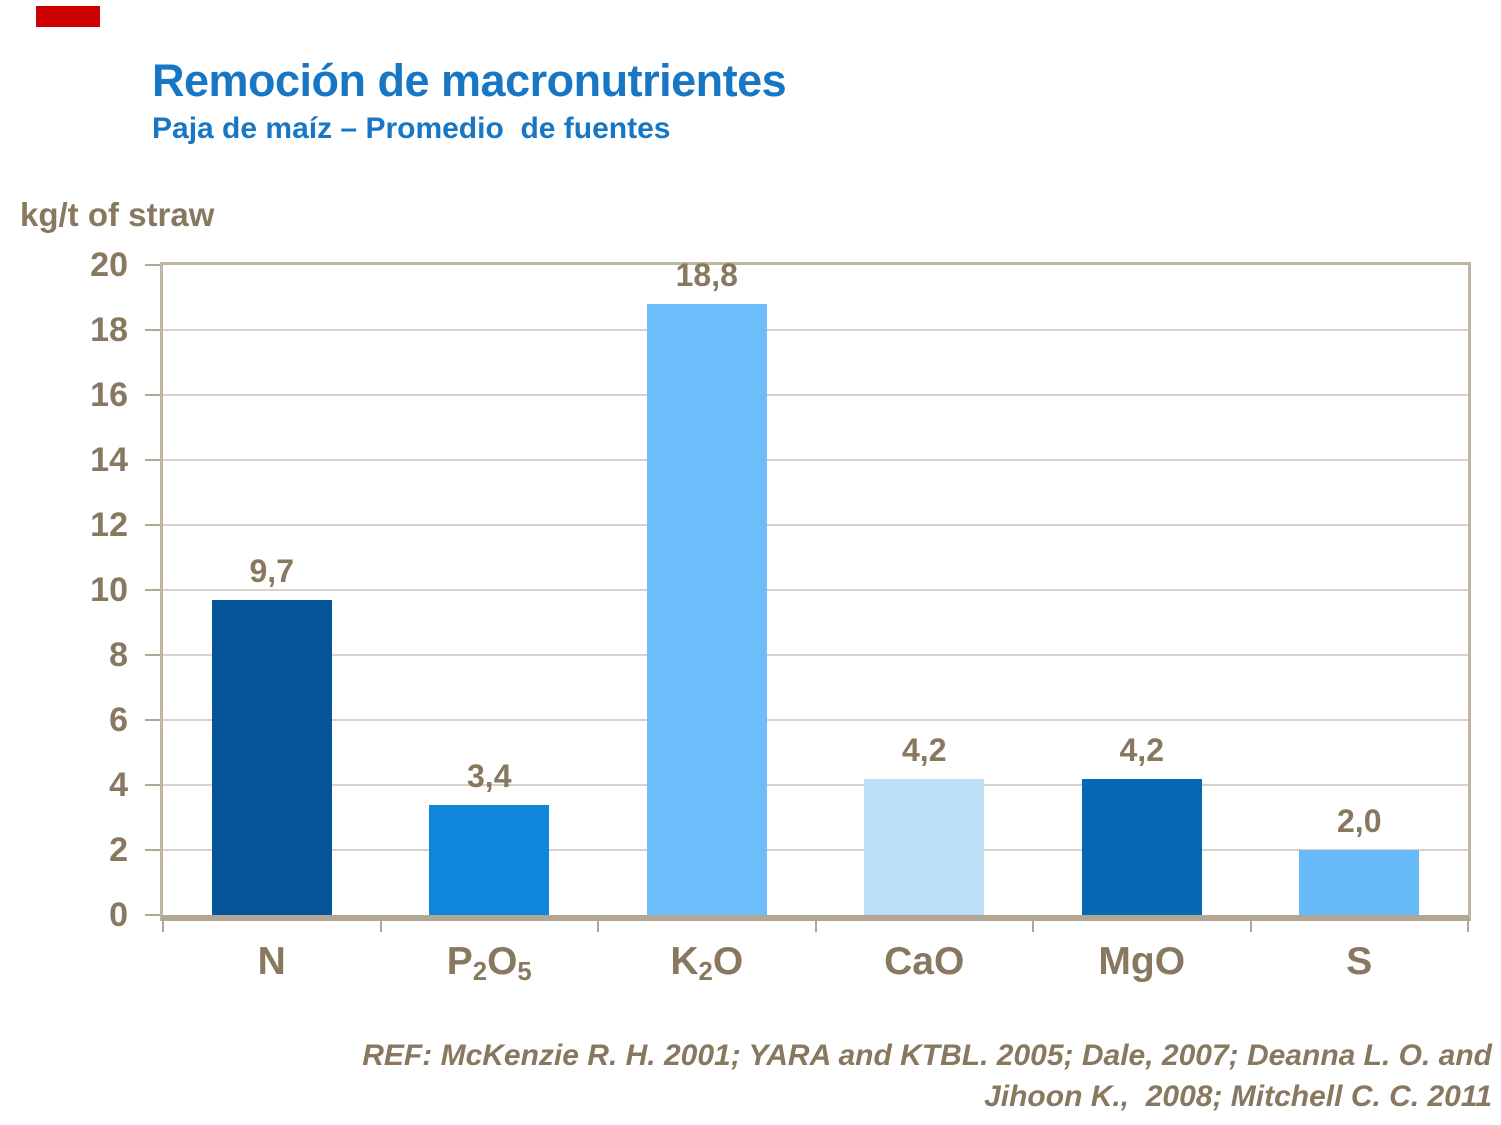 The height and width of the screenshot is (1125, 1501). Describe the element at coordinates (118, 785) in the screenshot. I see `y-tick-label: 4` at that location.